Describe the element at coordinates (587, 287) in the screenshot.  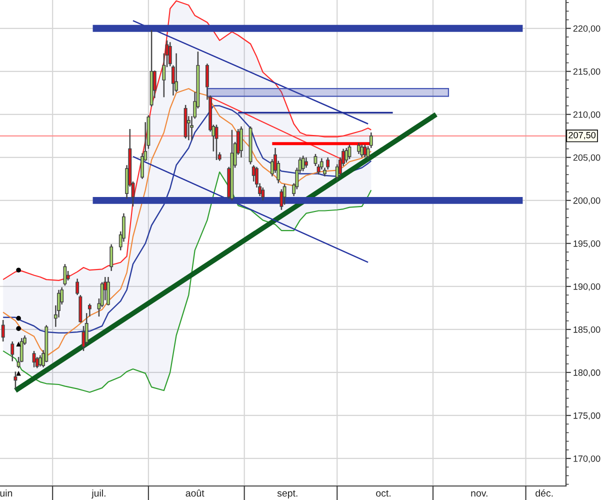
I see `y-tick-label: 190,00` at that location.